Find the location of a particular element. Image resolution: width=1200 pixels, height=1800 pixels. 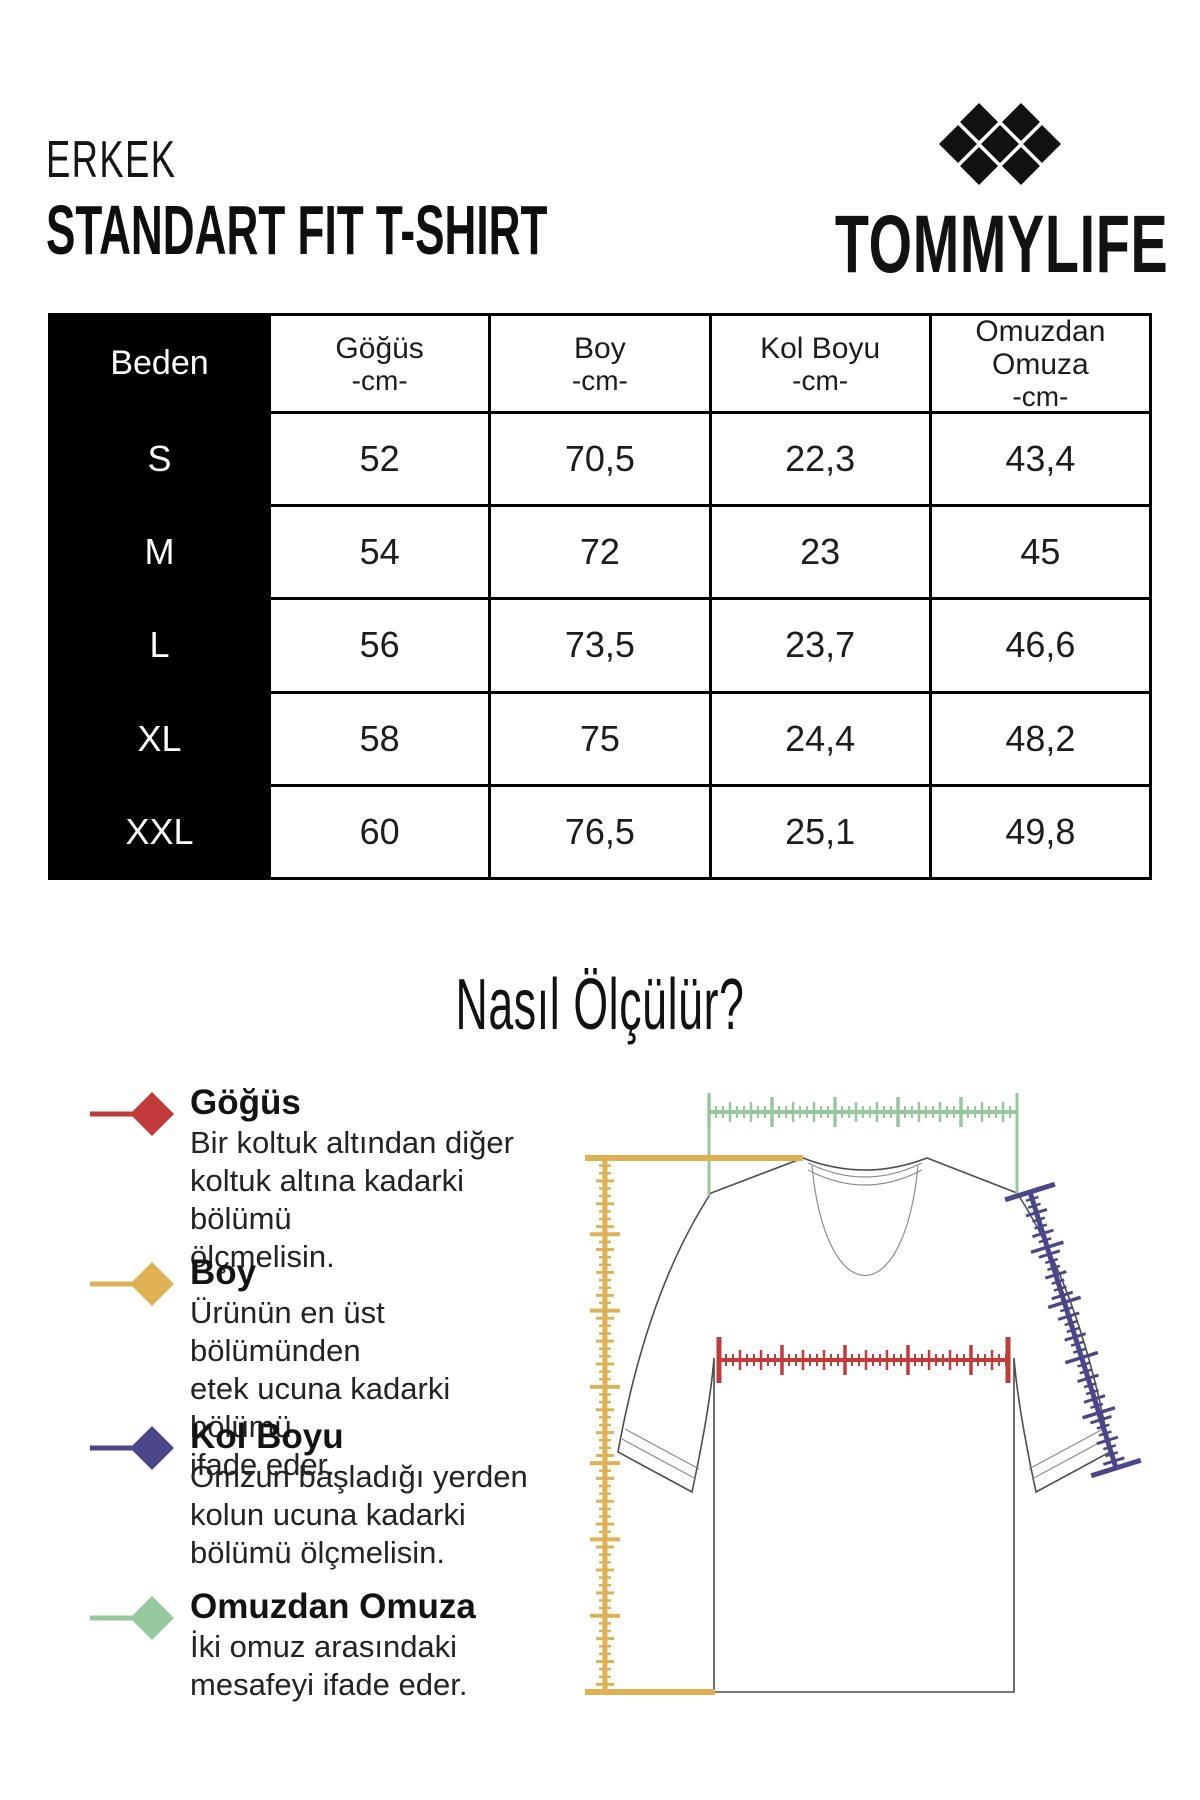

diamond-cluster-icon is located at coordinates (1000, 144).